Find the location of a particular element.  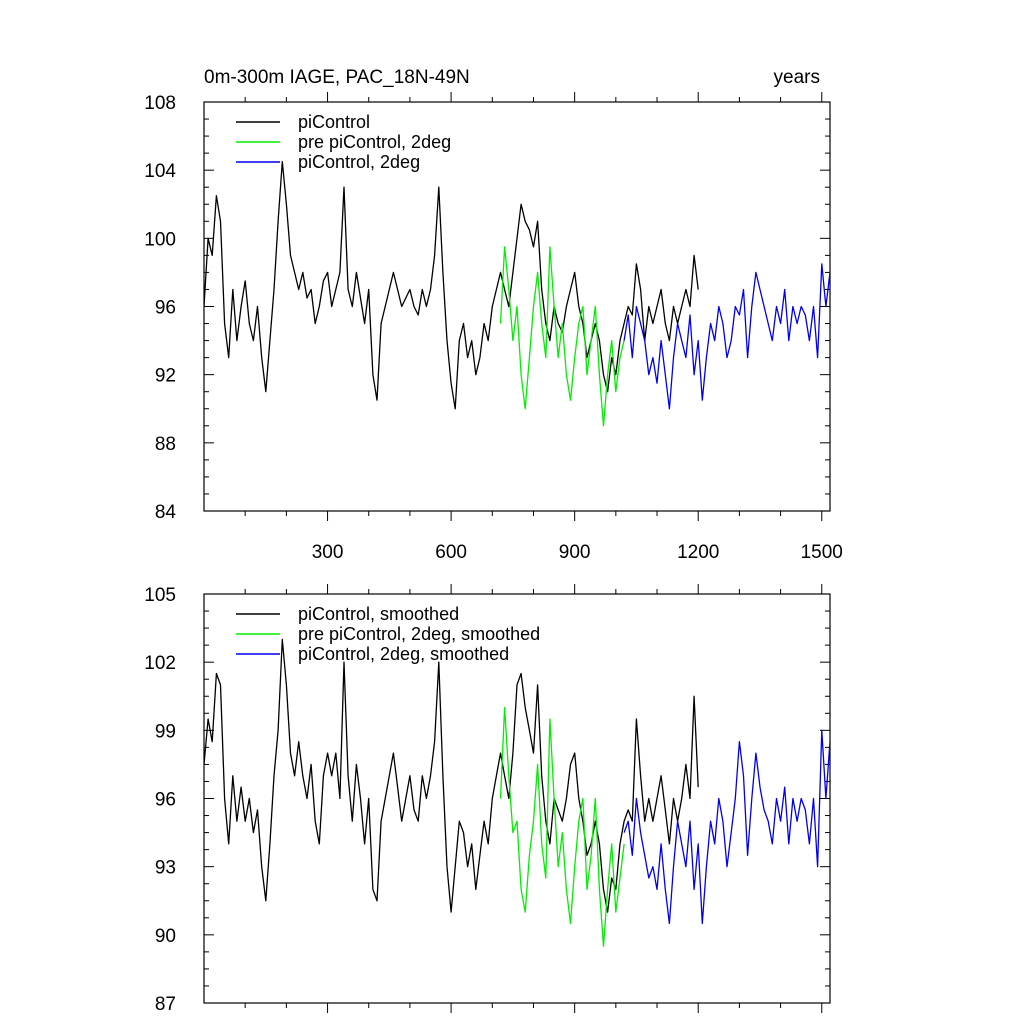

bottom-ytick-label: 96 is located at coordinates (165, 800).